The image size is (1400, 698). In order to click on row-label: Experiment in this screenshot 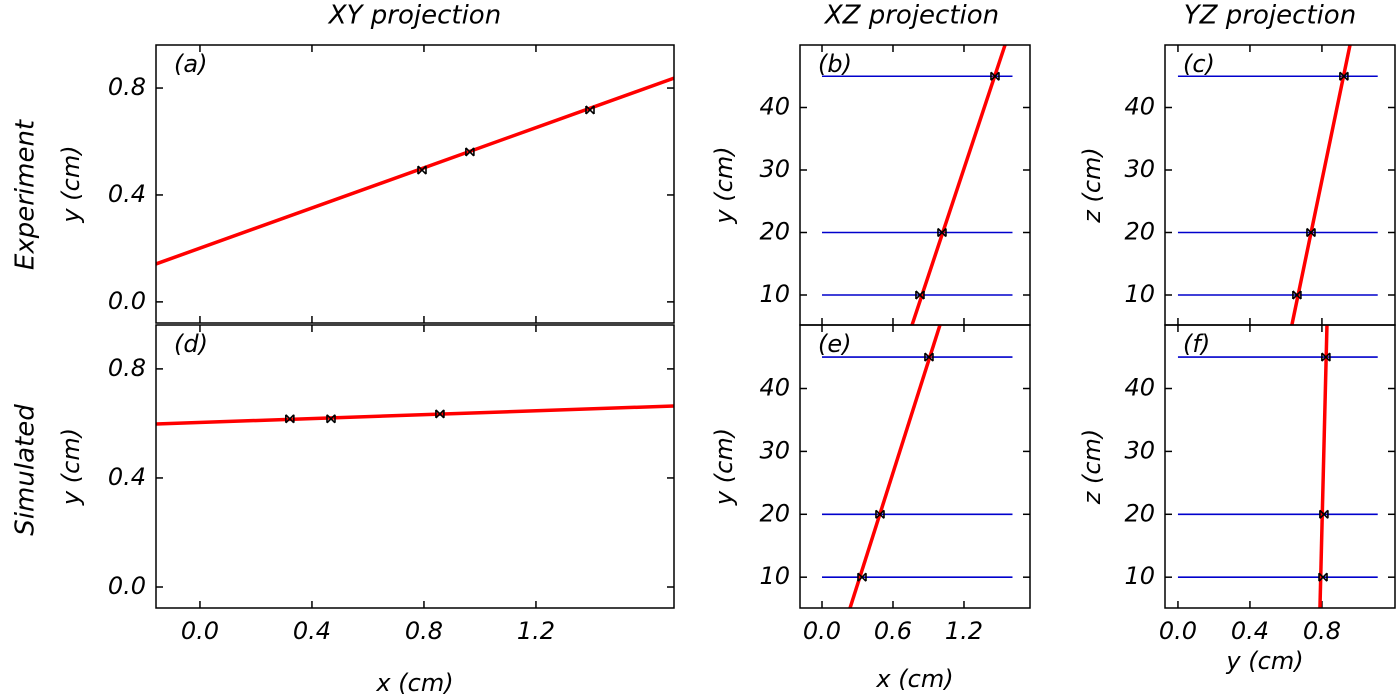, I will do `click(26, 194)`.